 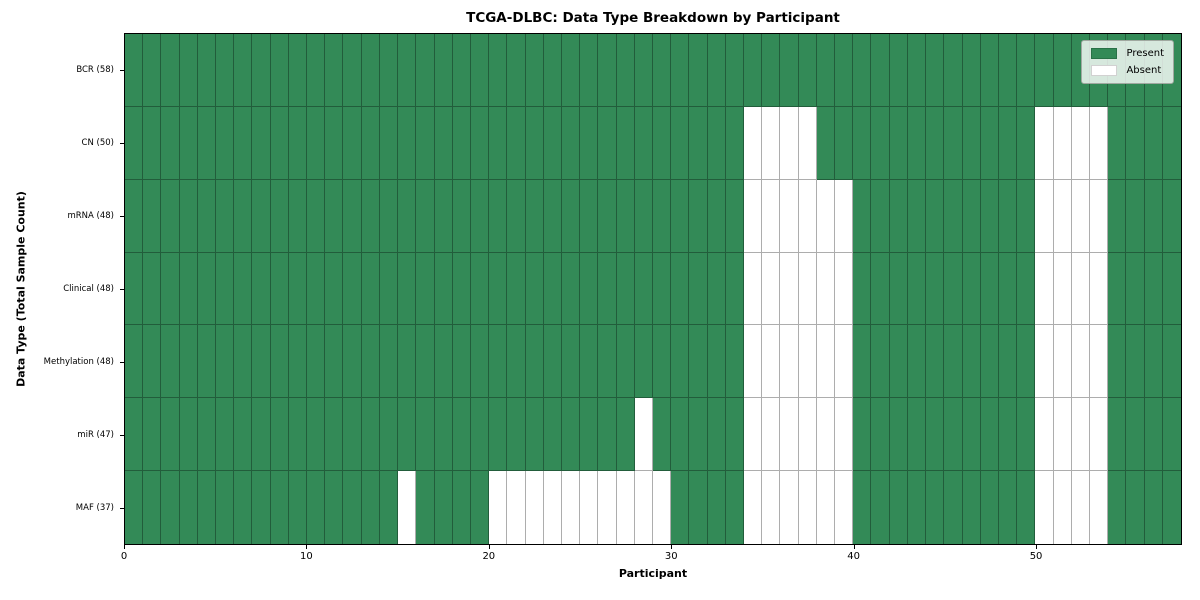 I want to click on legend-present-swatch, so click(x=1104, y=53).